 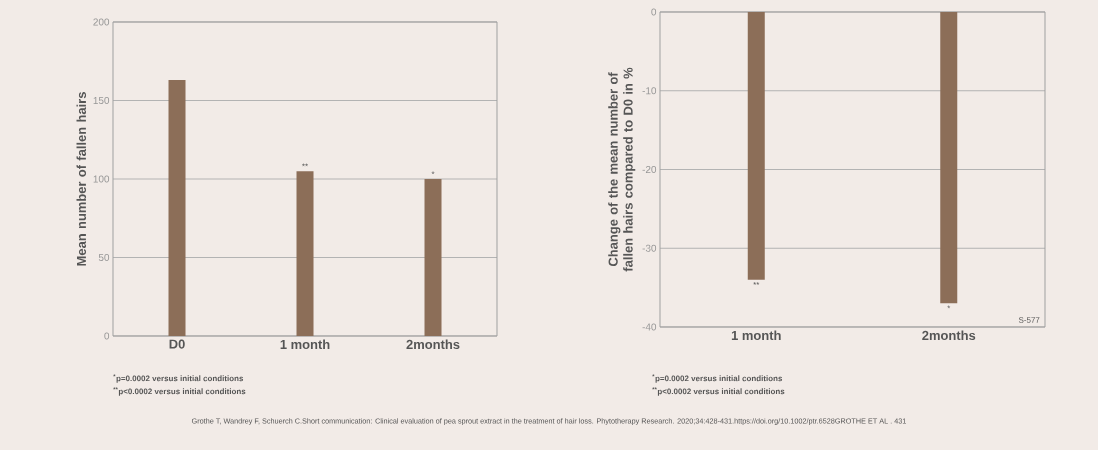 What do you see at coordinates (104, 257) in the screenshot?
I see `y-tick-label: 50` at bounding box center [104, 257].